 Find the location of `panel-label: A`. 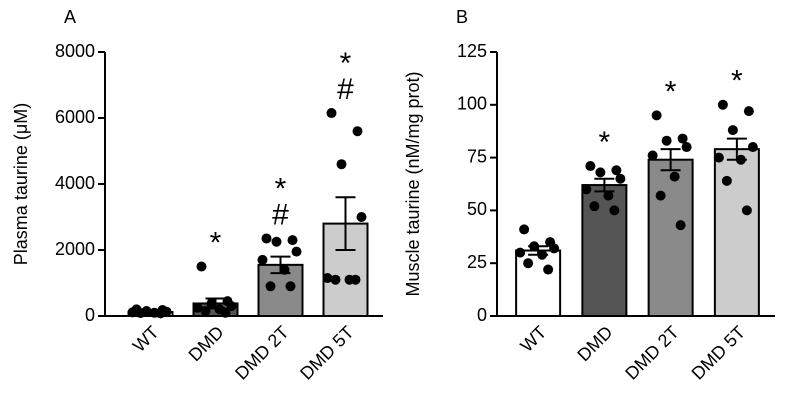

panel-label: A is located at coordinates (70, 17).